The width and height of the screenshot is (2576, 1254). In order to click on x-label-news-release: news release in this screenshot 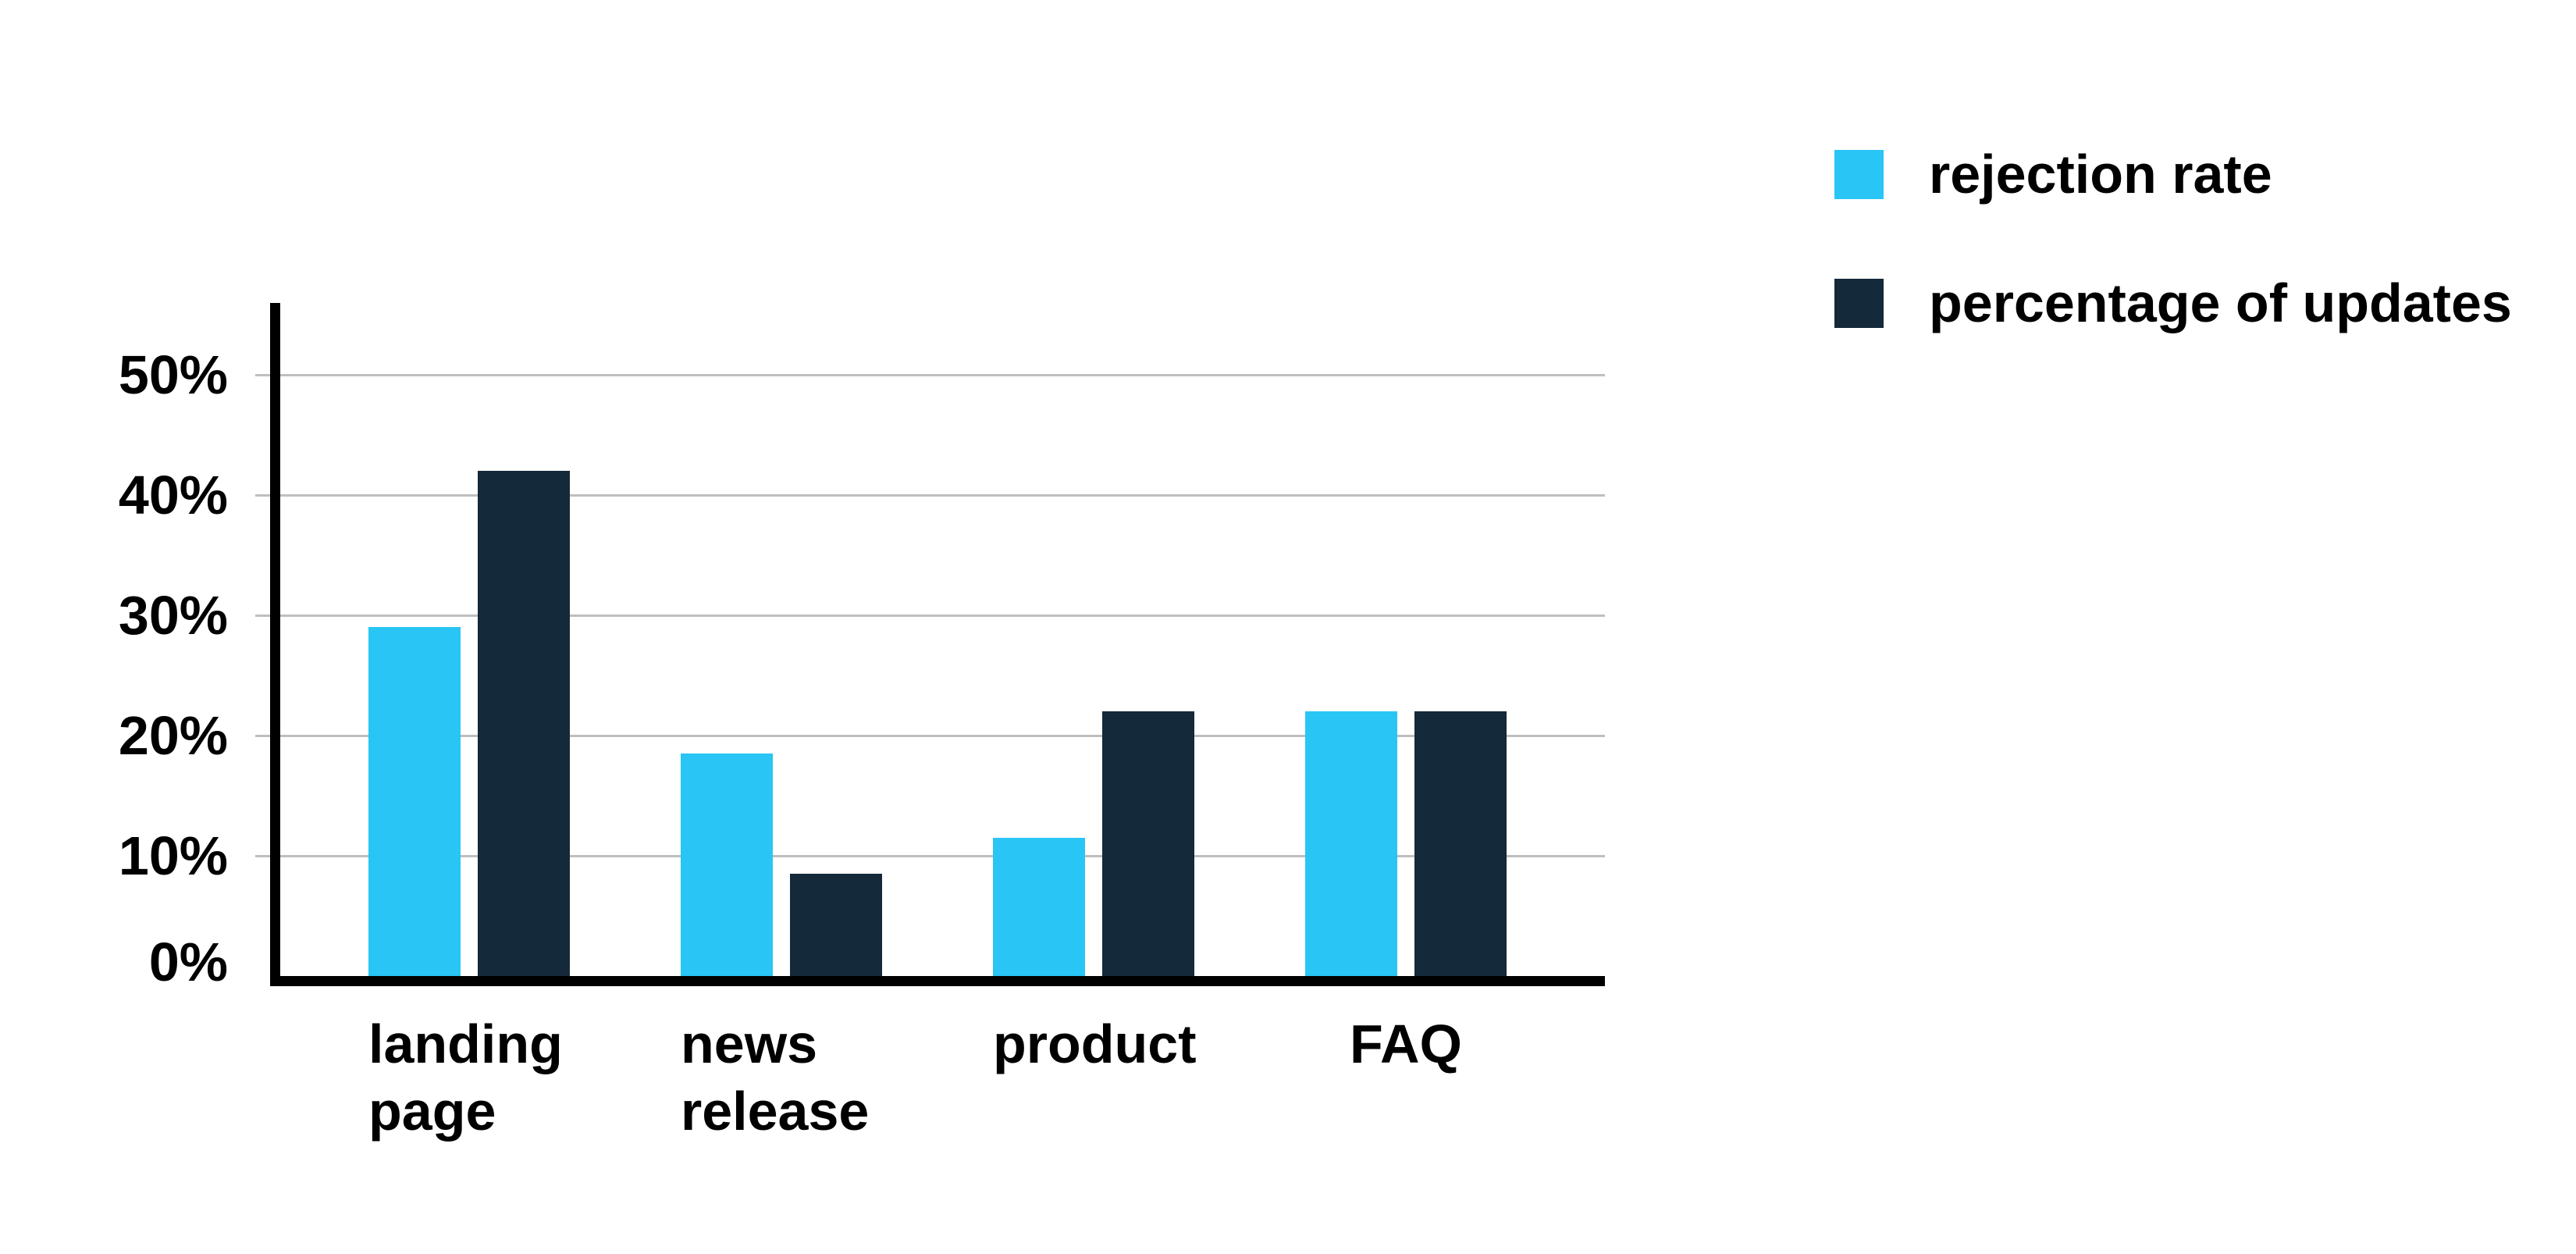, I will do `click(775, 1078)`.